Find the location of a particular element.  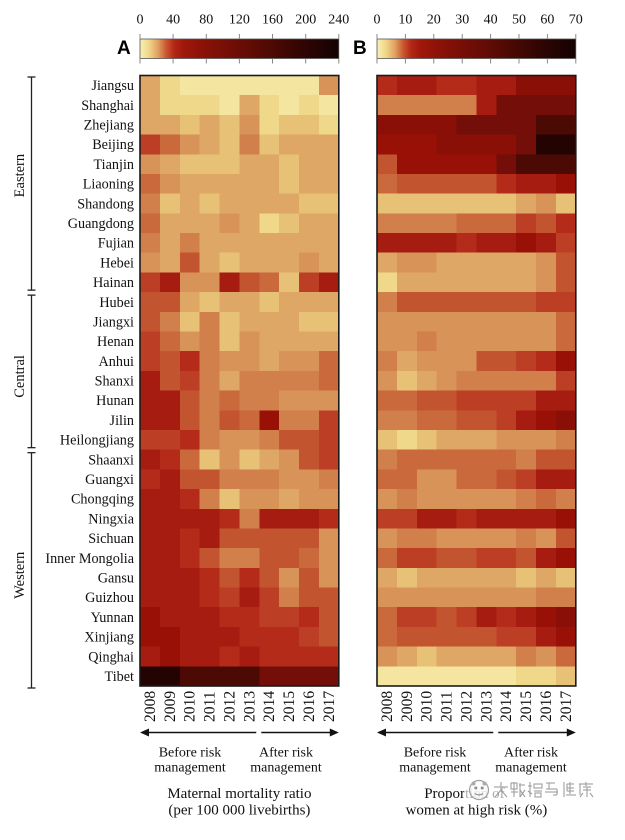

svg-text: Guizhou is located at coordinates (109, 598).